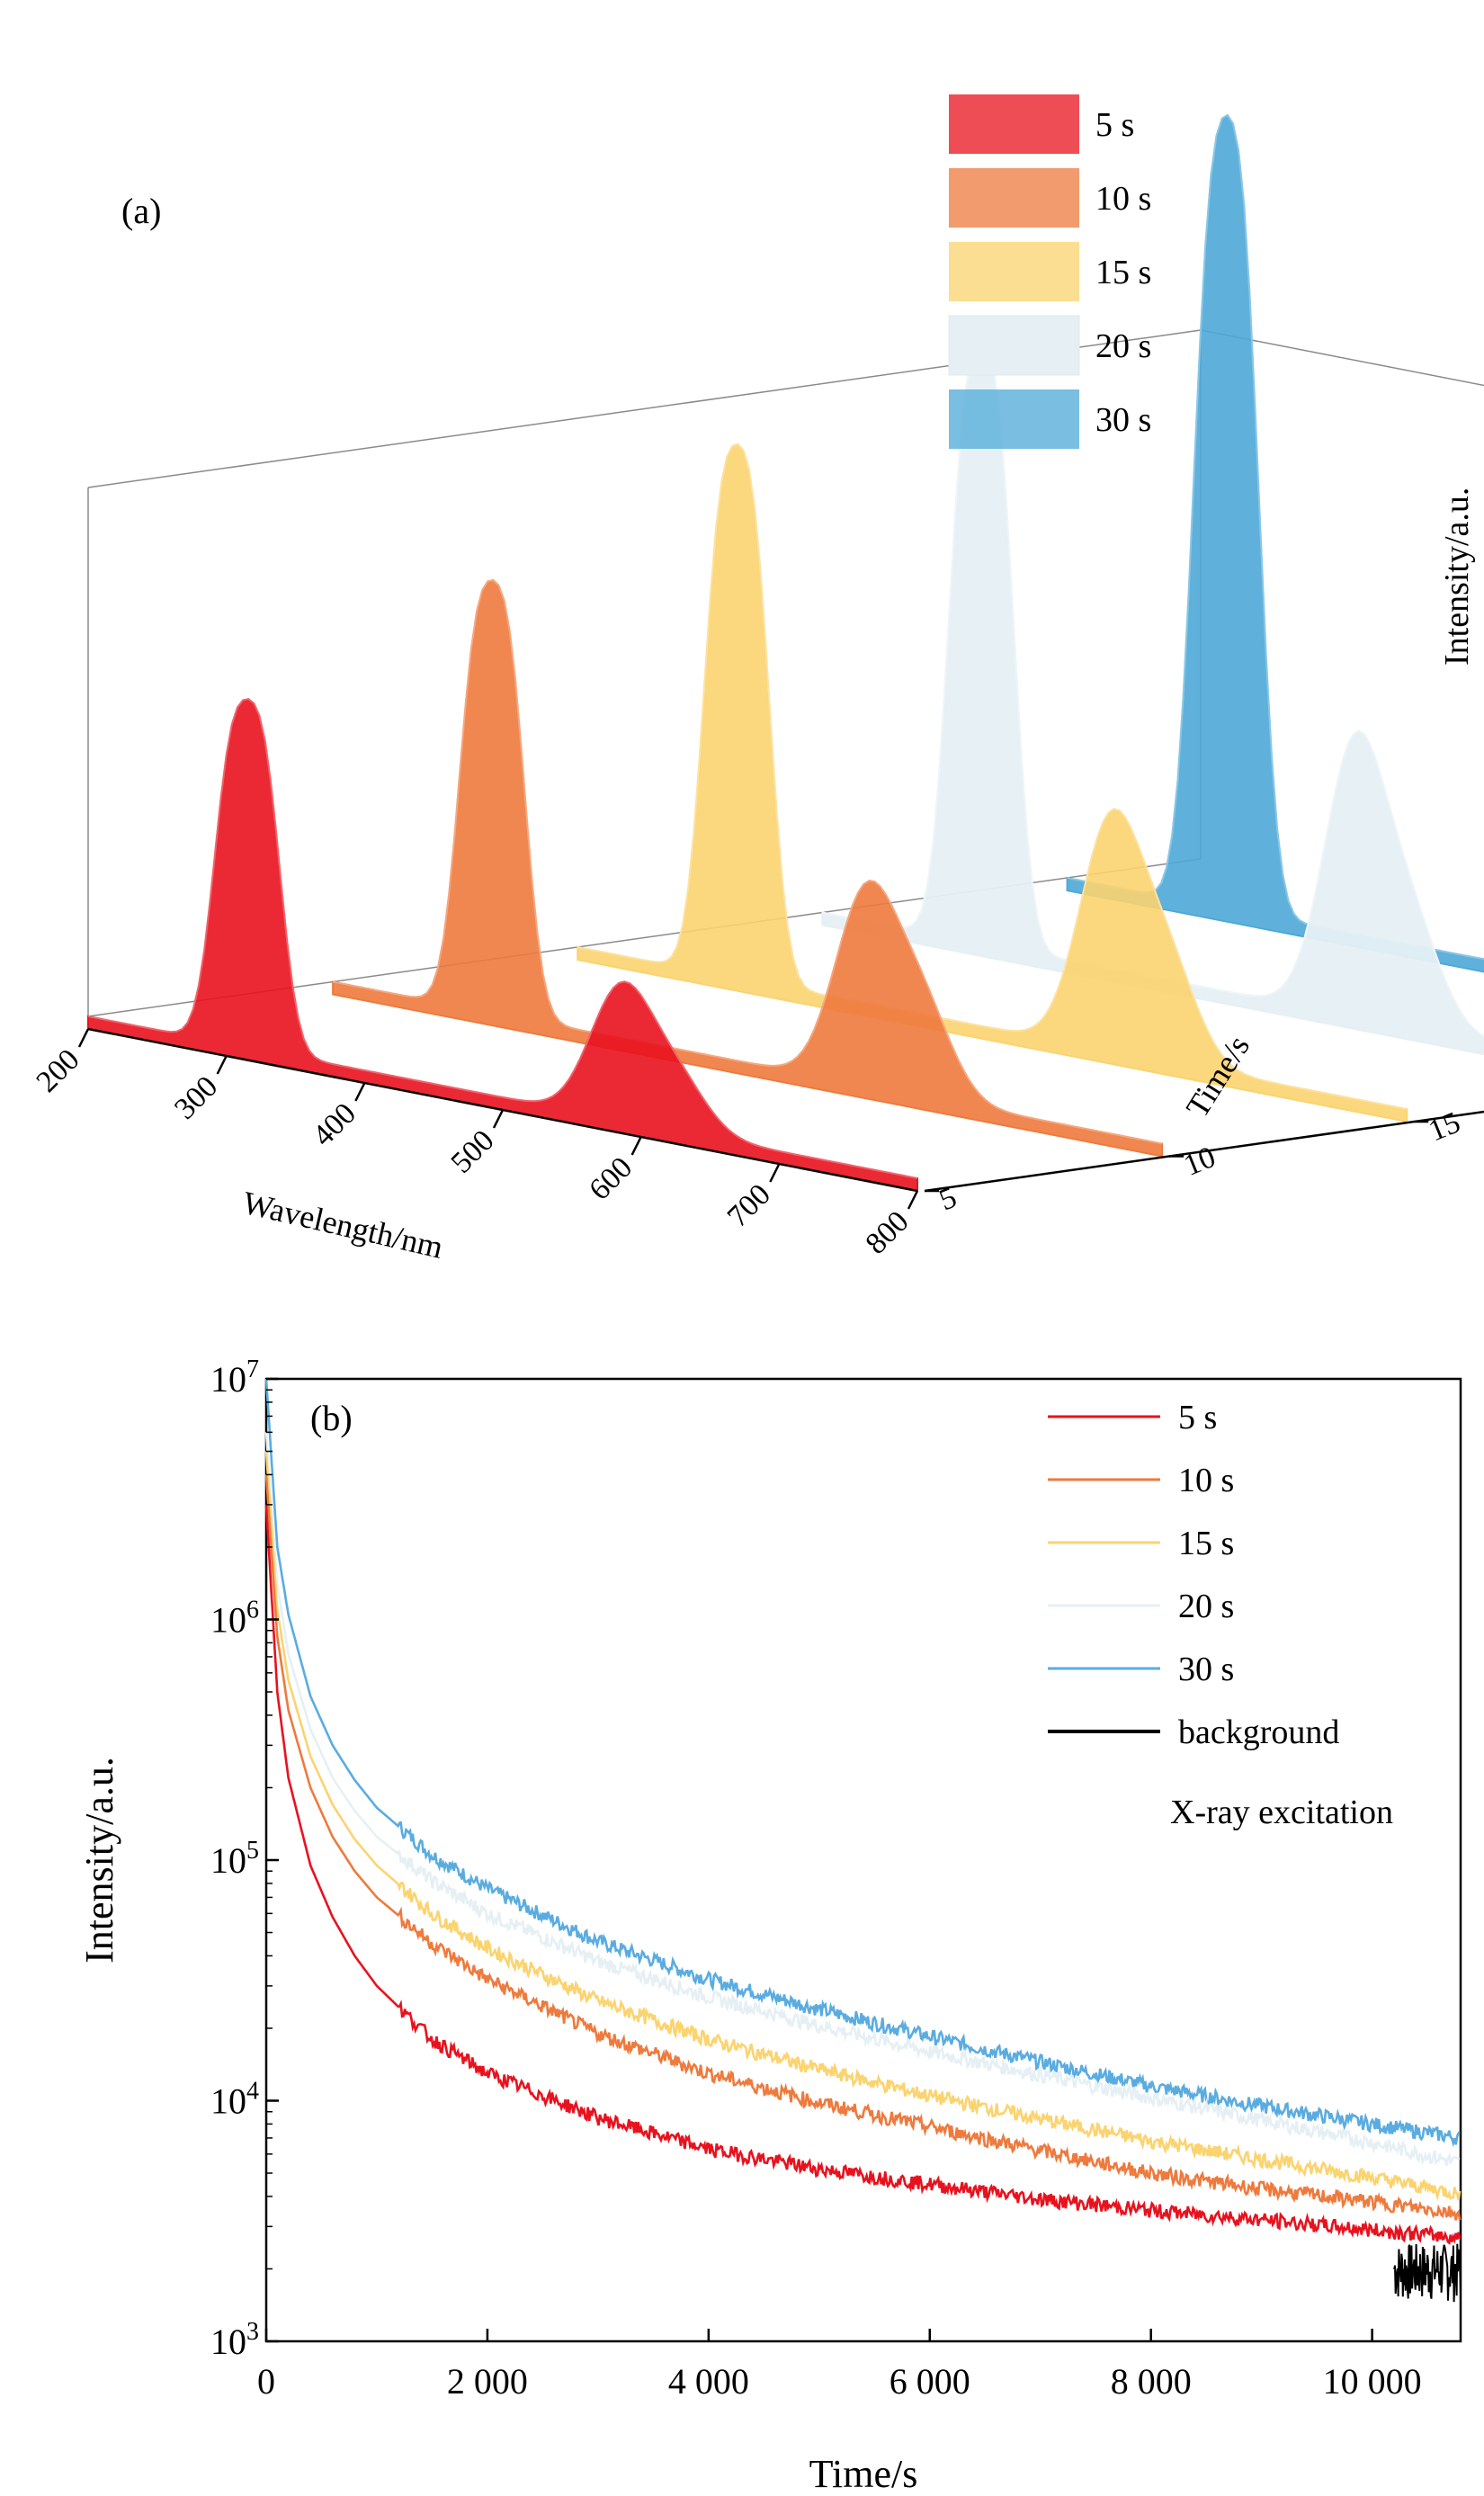 The image size is (1484, 2496). What do you see at coordinates (1275, 537) in the screenshot?
I see `a-series-4-edge` at bounding box center [1275, 537].